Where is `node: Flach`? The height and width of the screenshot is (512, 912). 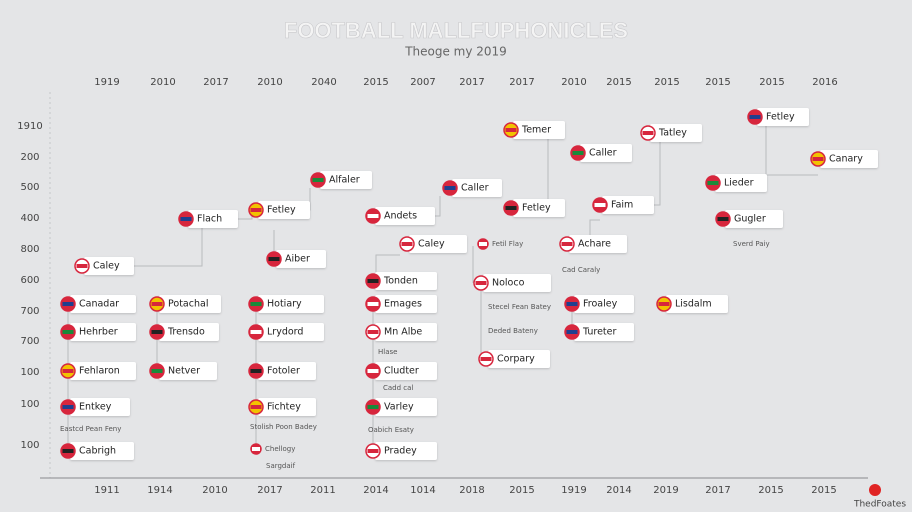 node: Flach is located at coordinates (208, 219).